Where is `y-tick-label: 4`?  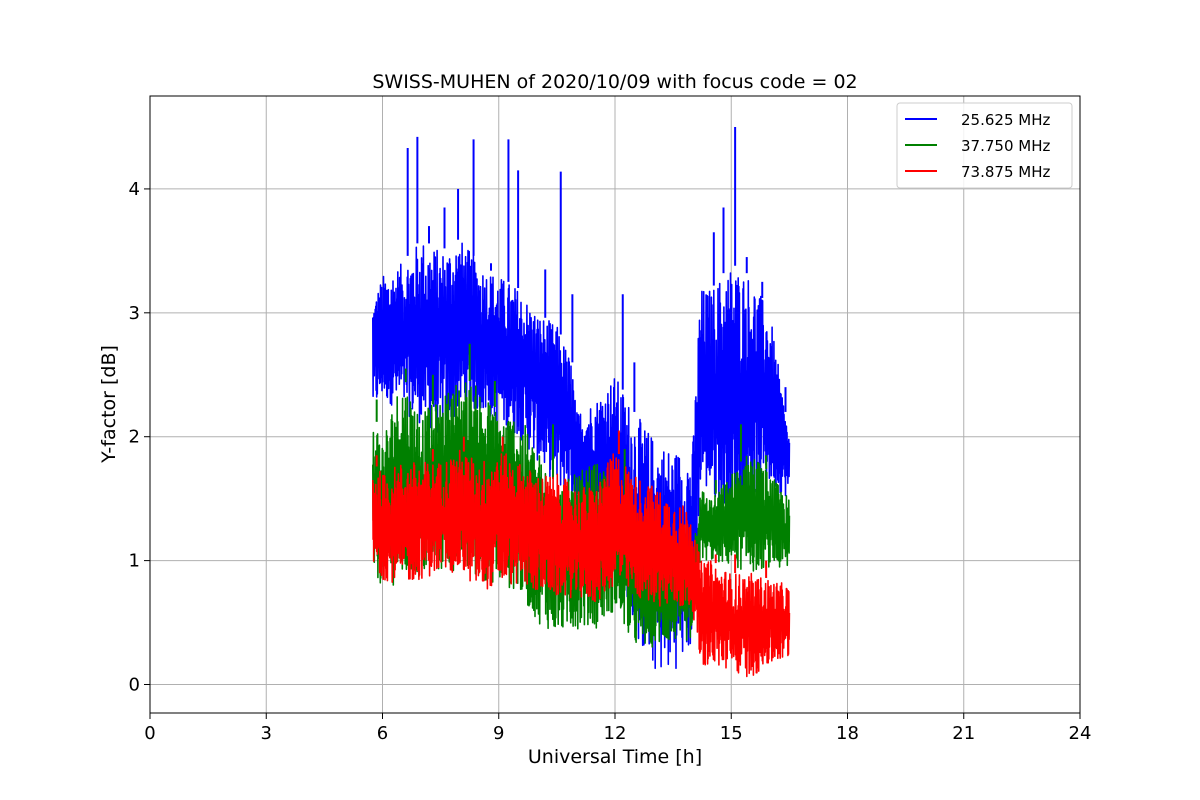 y-tick-label: 4 is located at coordinates (134, 189).